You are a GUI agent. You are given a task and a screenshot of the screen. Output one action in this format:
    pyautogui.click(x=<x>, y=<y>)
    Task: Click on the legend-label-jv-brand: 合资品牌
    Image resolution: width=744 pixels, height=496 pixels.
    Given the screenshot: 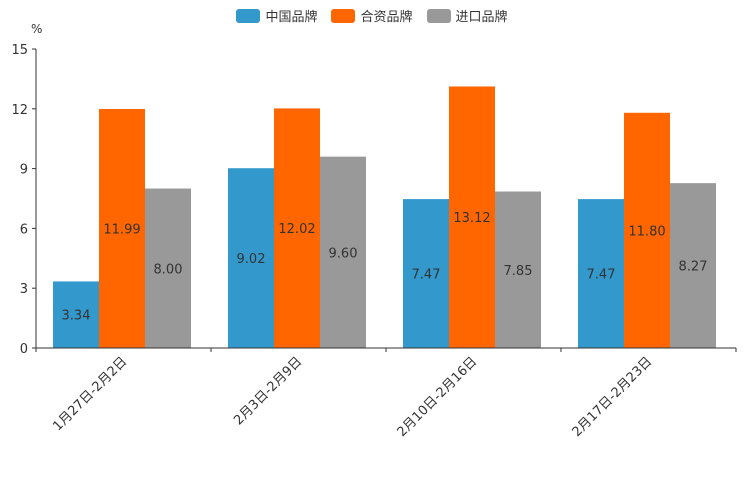 What is the action you would take?
    pyautogui.click(x=386, y=17)
    